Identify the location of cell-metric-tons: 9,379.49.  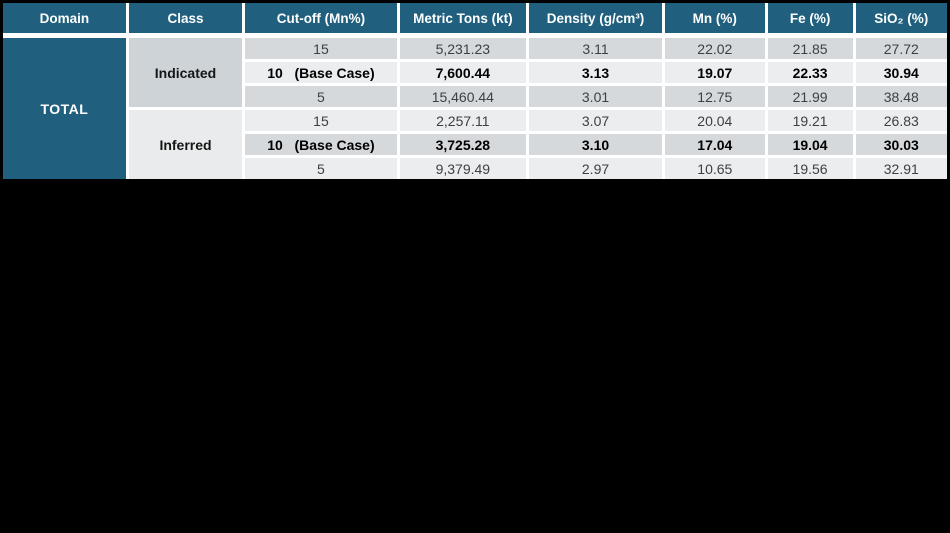
(463, 168).